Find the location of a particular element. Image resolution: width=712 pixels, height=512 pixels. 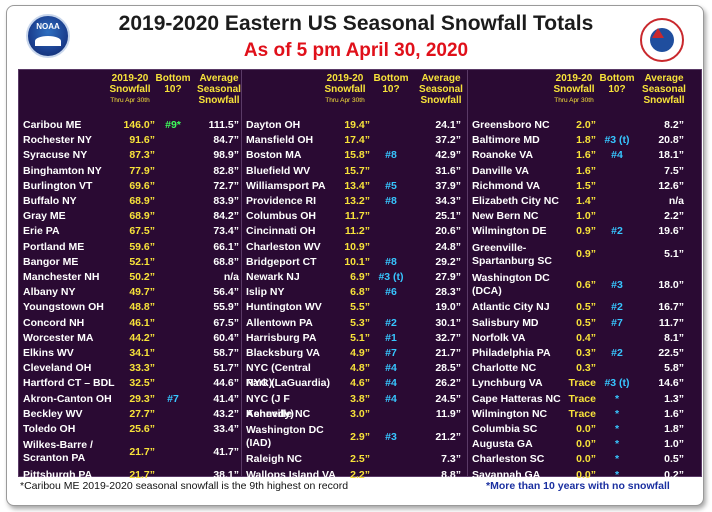

city-name: Savannah GA is located at coordinates (506, 474).